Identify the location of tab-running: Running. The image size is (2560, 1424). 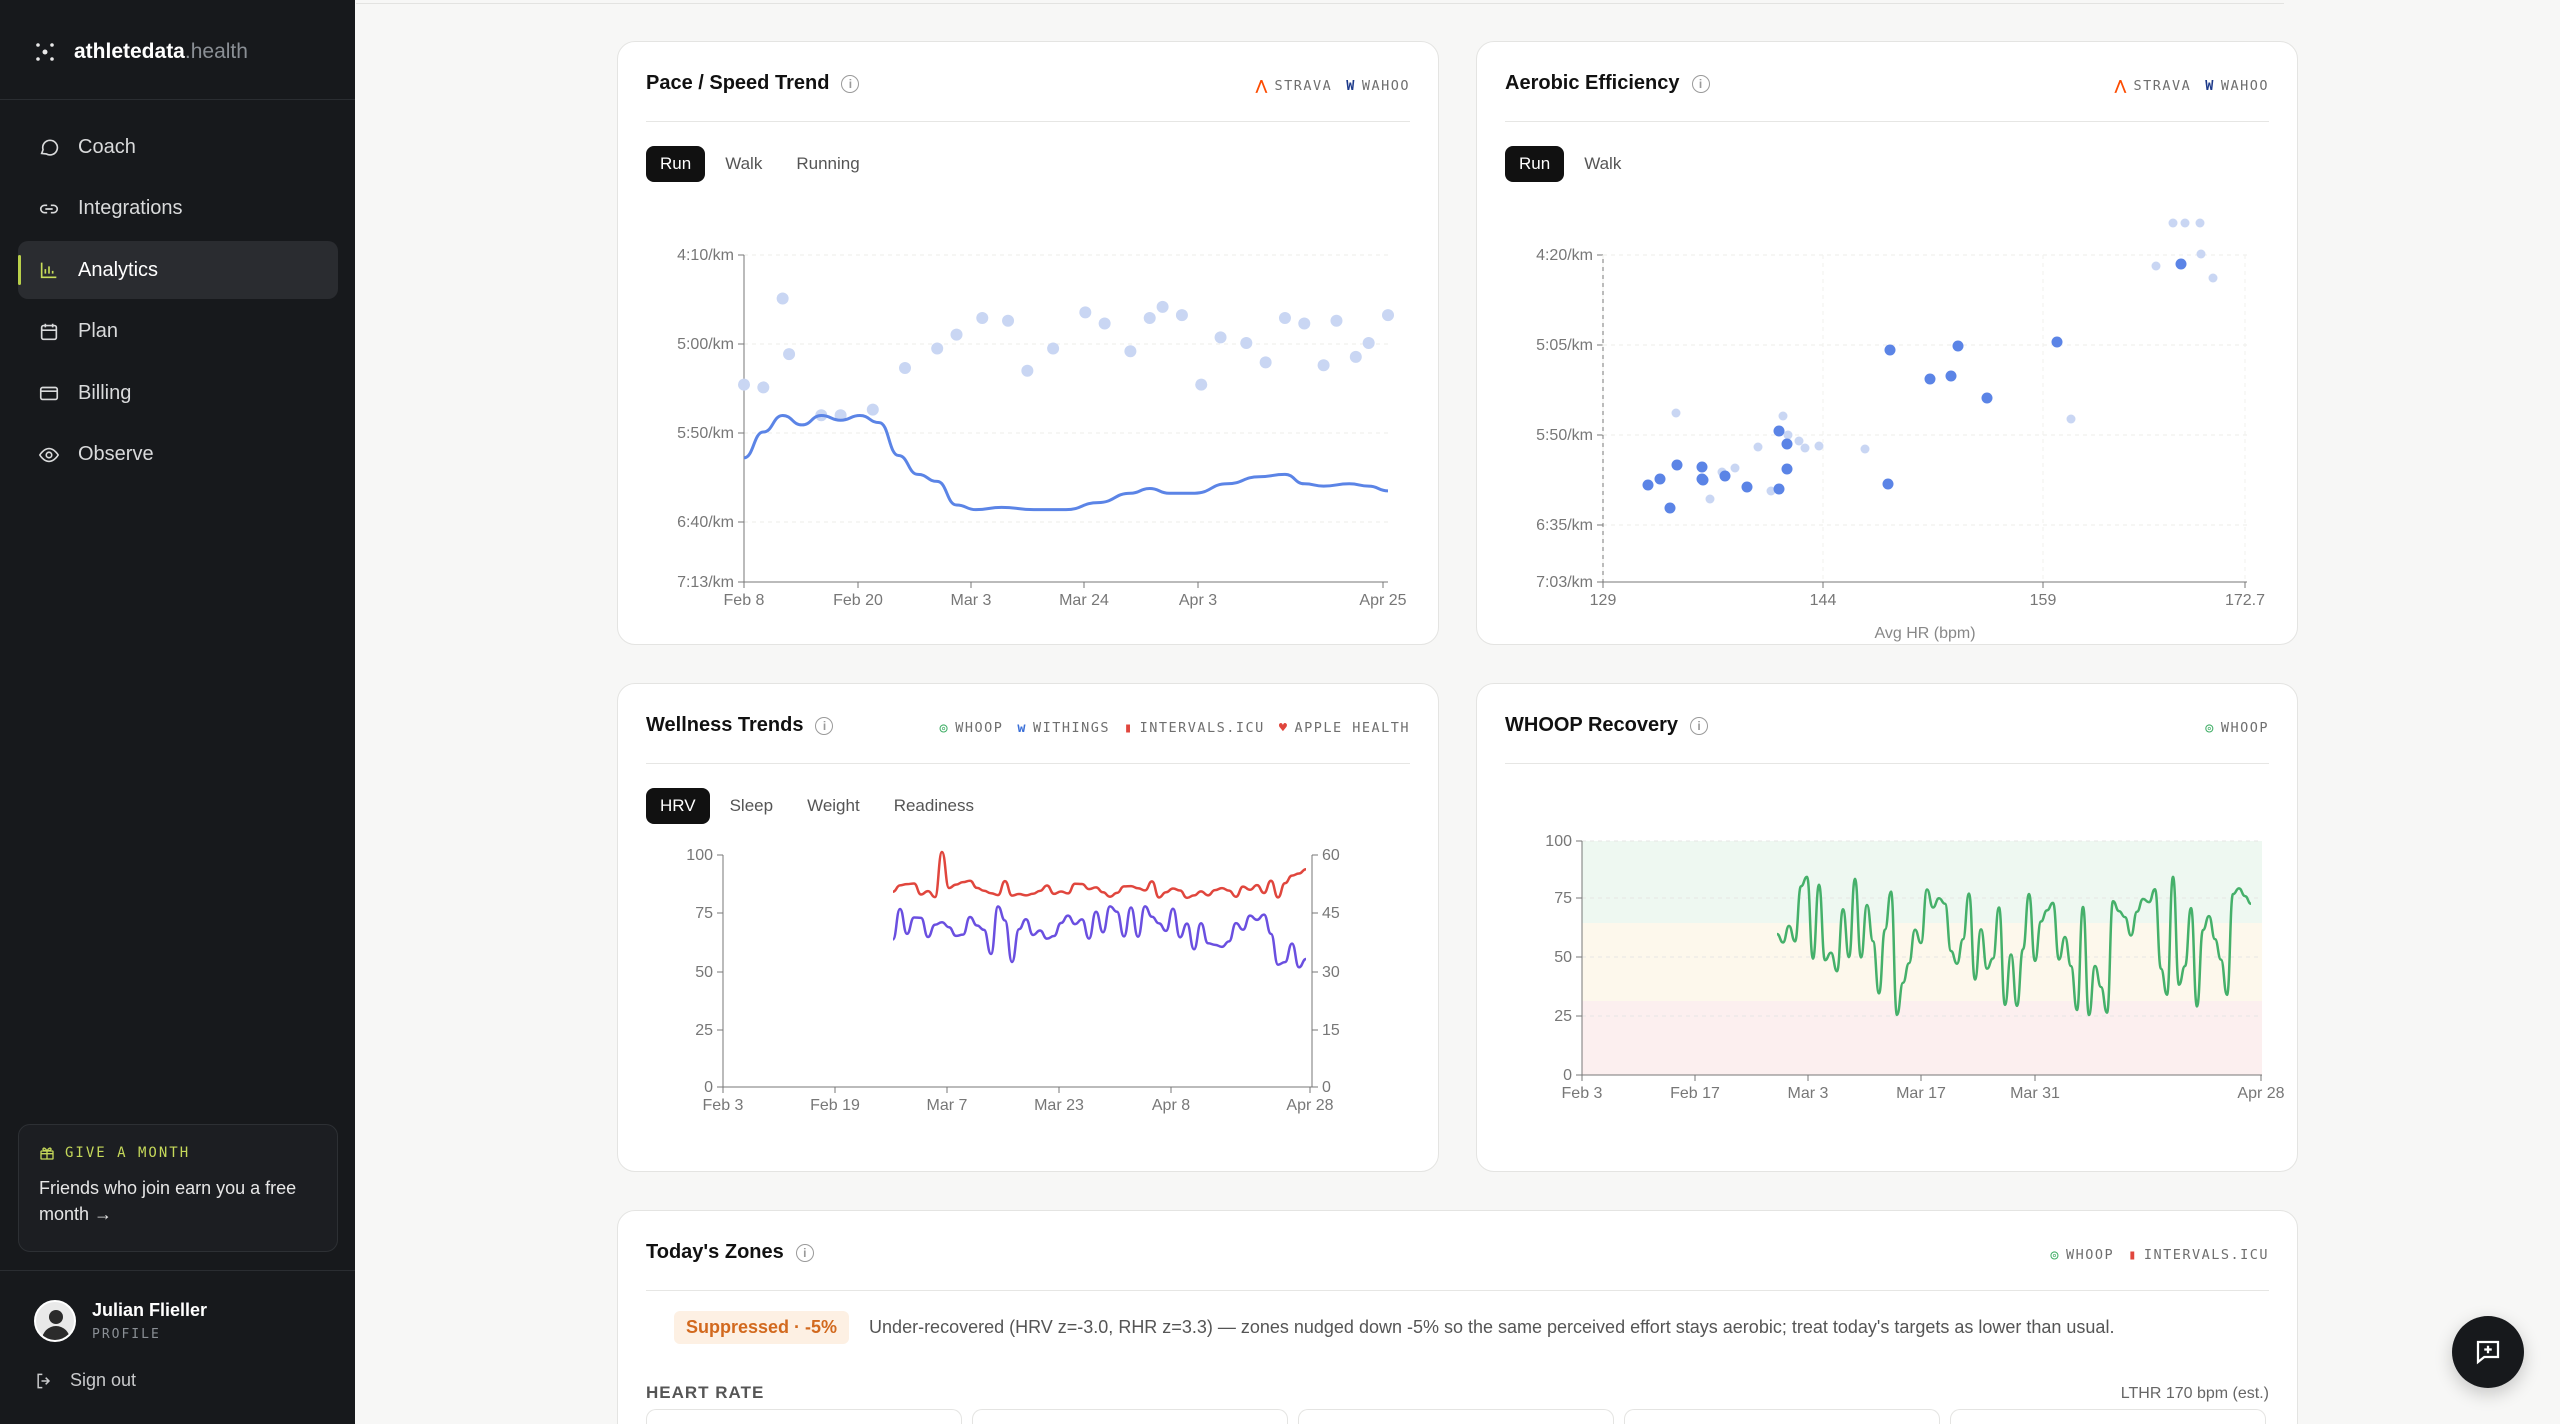
(828, 163).